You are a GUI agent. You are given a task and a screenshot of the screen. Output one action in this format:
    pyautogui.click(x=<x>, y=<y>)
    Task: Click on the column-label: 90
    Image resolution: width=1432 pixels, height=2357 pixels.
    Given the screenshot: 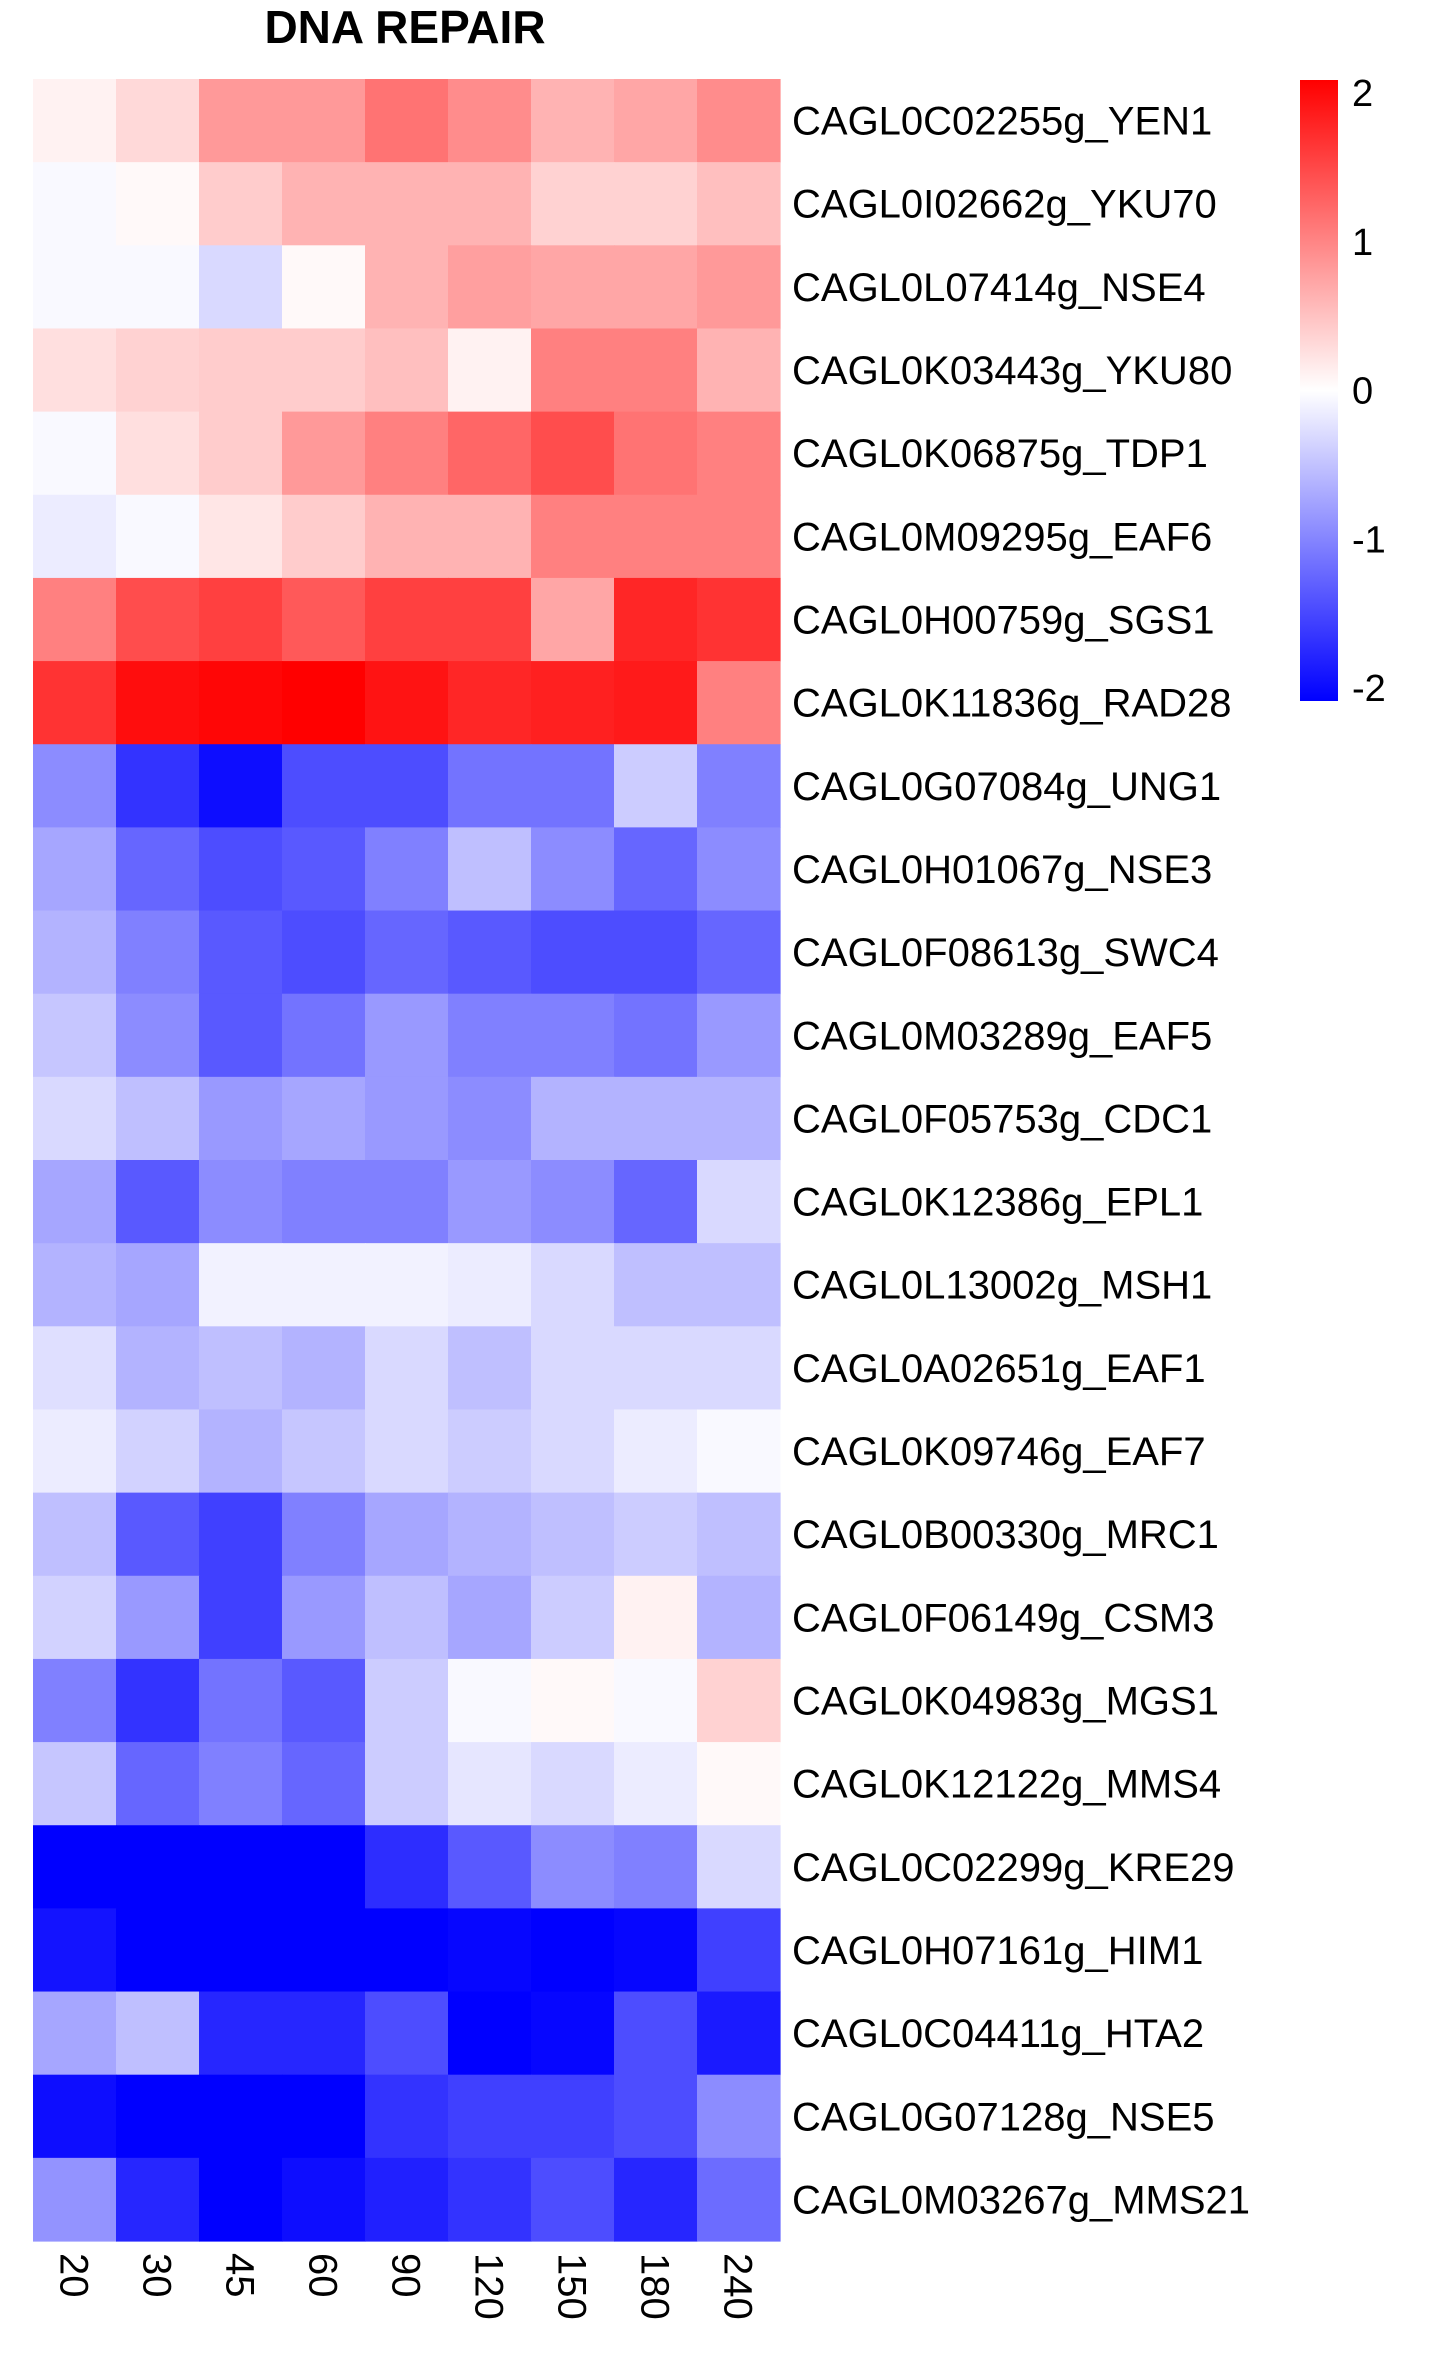 What is the action you would take?
    pyautogui.click(x=406, y=2275)
    